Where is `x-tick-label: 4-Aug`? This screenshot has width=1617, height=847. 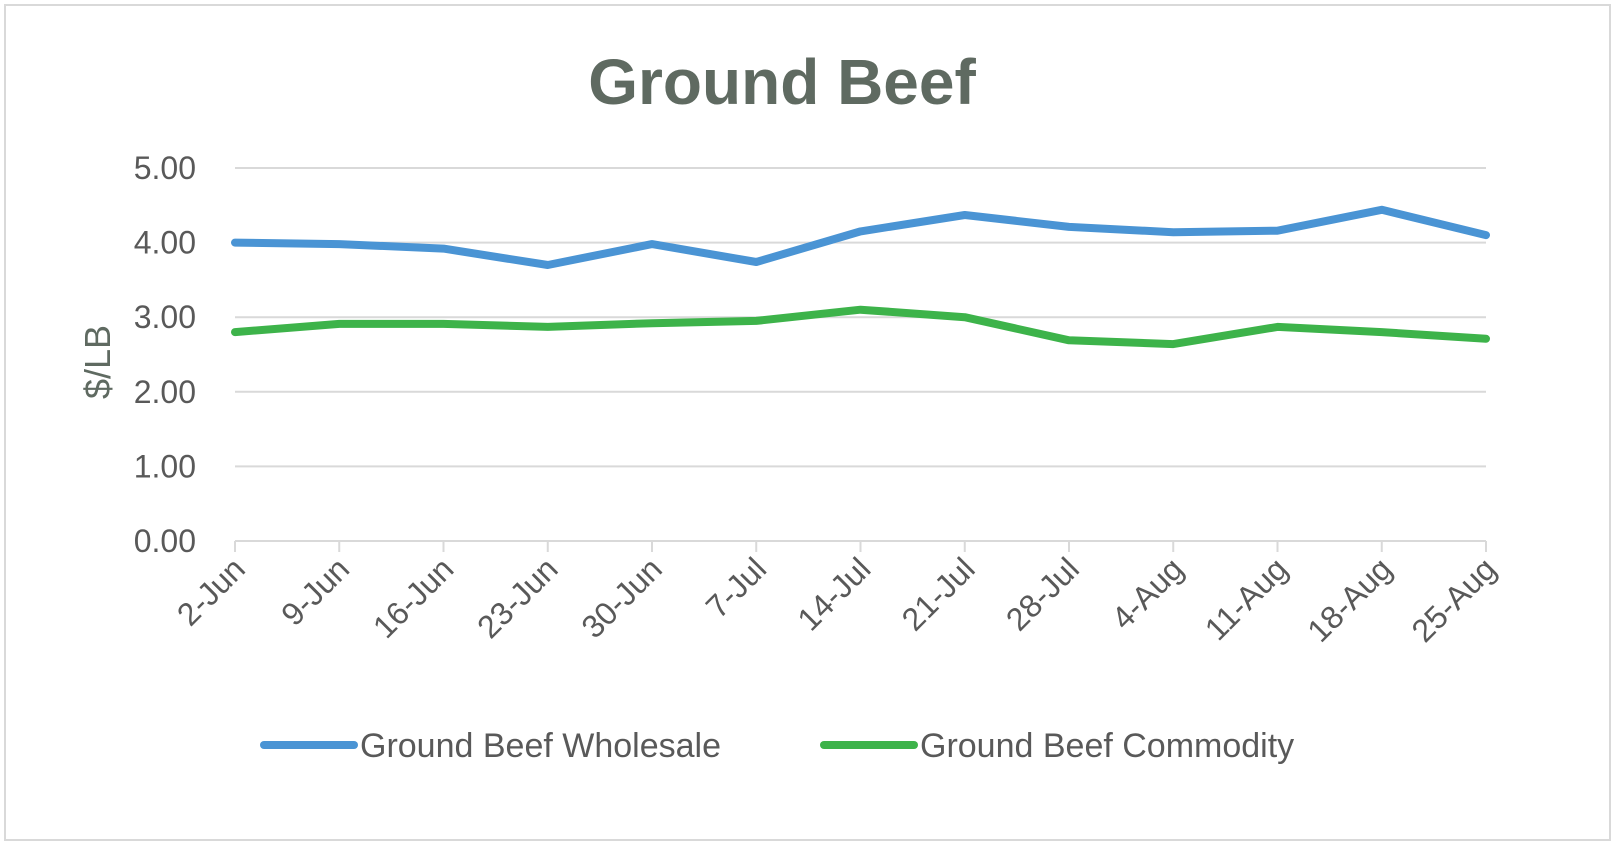
x-tick-label: 4-Aug is located at coordinates (1147, 593).